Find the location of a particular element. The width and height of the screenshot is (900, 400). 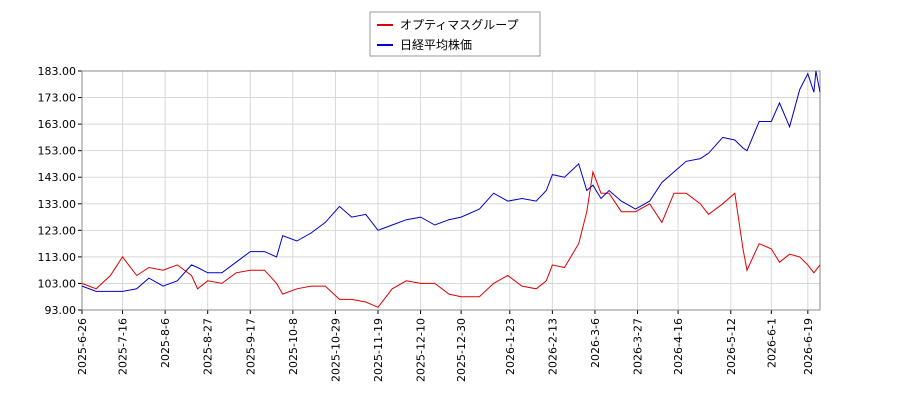

y-tick-label: 103.00 is located at coordinates (57, 283).